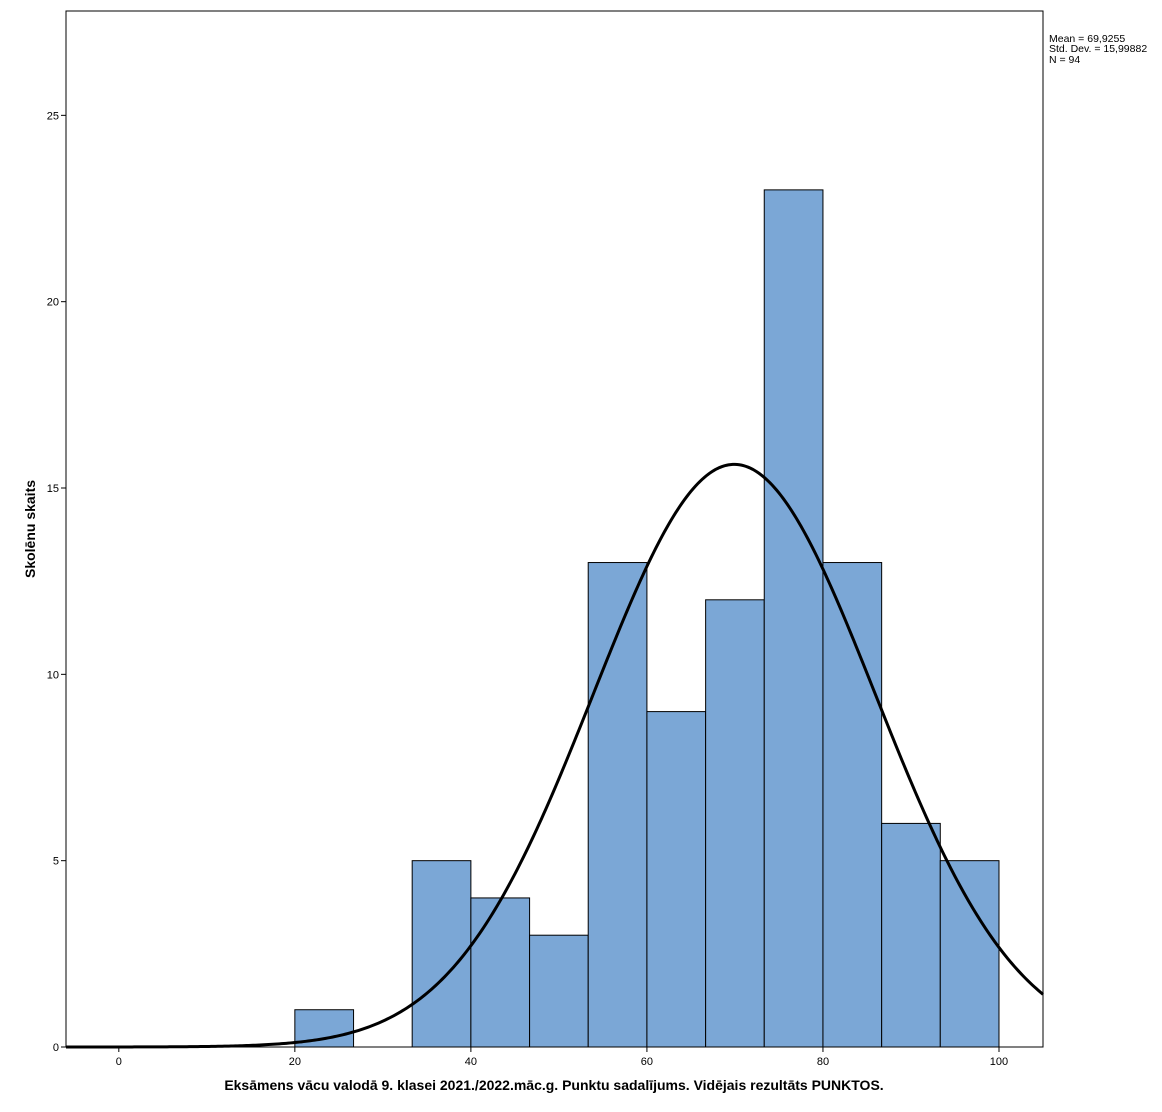 The image size is (1162, 1112). I want to click on y-tick-label: 5, so click(56, 862).